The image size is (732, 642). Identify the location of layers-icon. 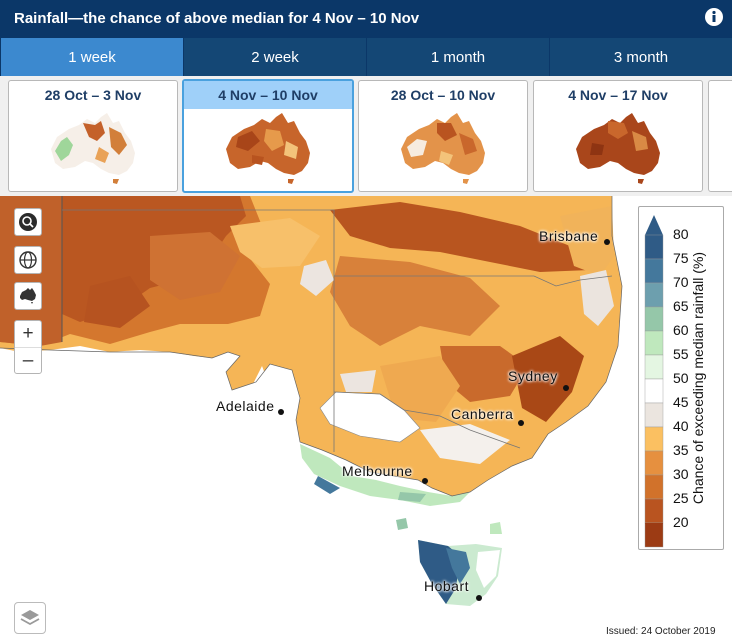
(30, 618).